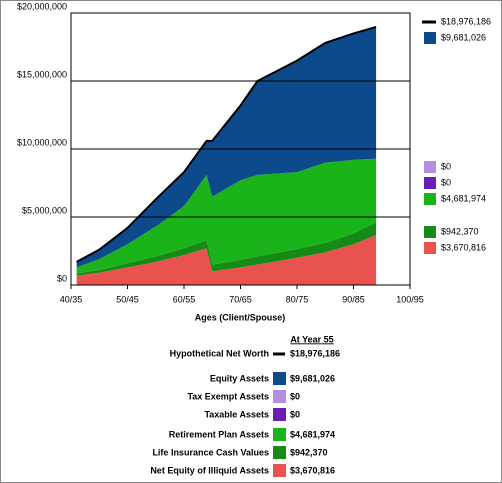  What do you see at coordinates (42, 6) in the screenshot?
I see `y-tick-label: $20,000,000` at bounding box center [42, 6].